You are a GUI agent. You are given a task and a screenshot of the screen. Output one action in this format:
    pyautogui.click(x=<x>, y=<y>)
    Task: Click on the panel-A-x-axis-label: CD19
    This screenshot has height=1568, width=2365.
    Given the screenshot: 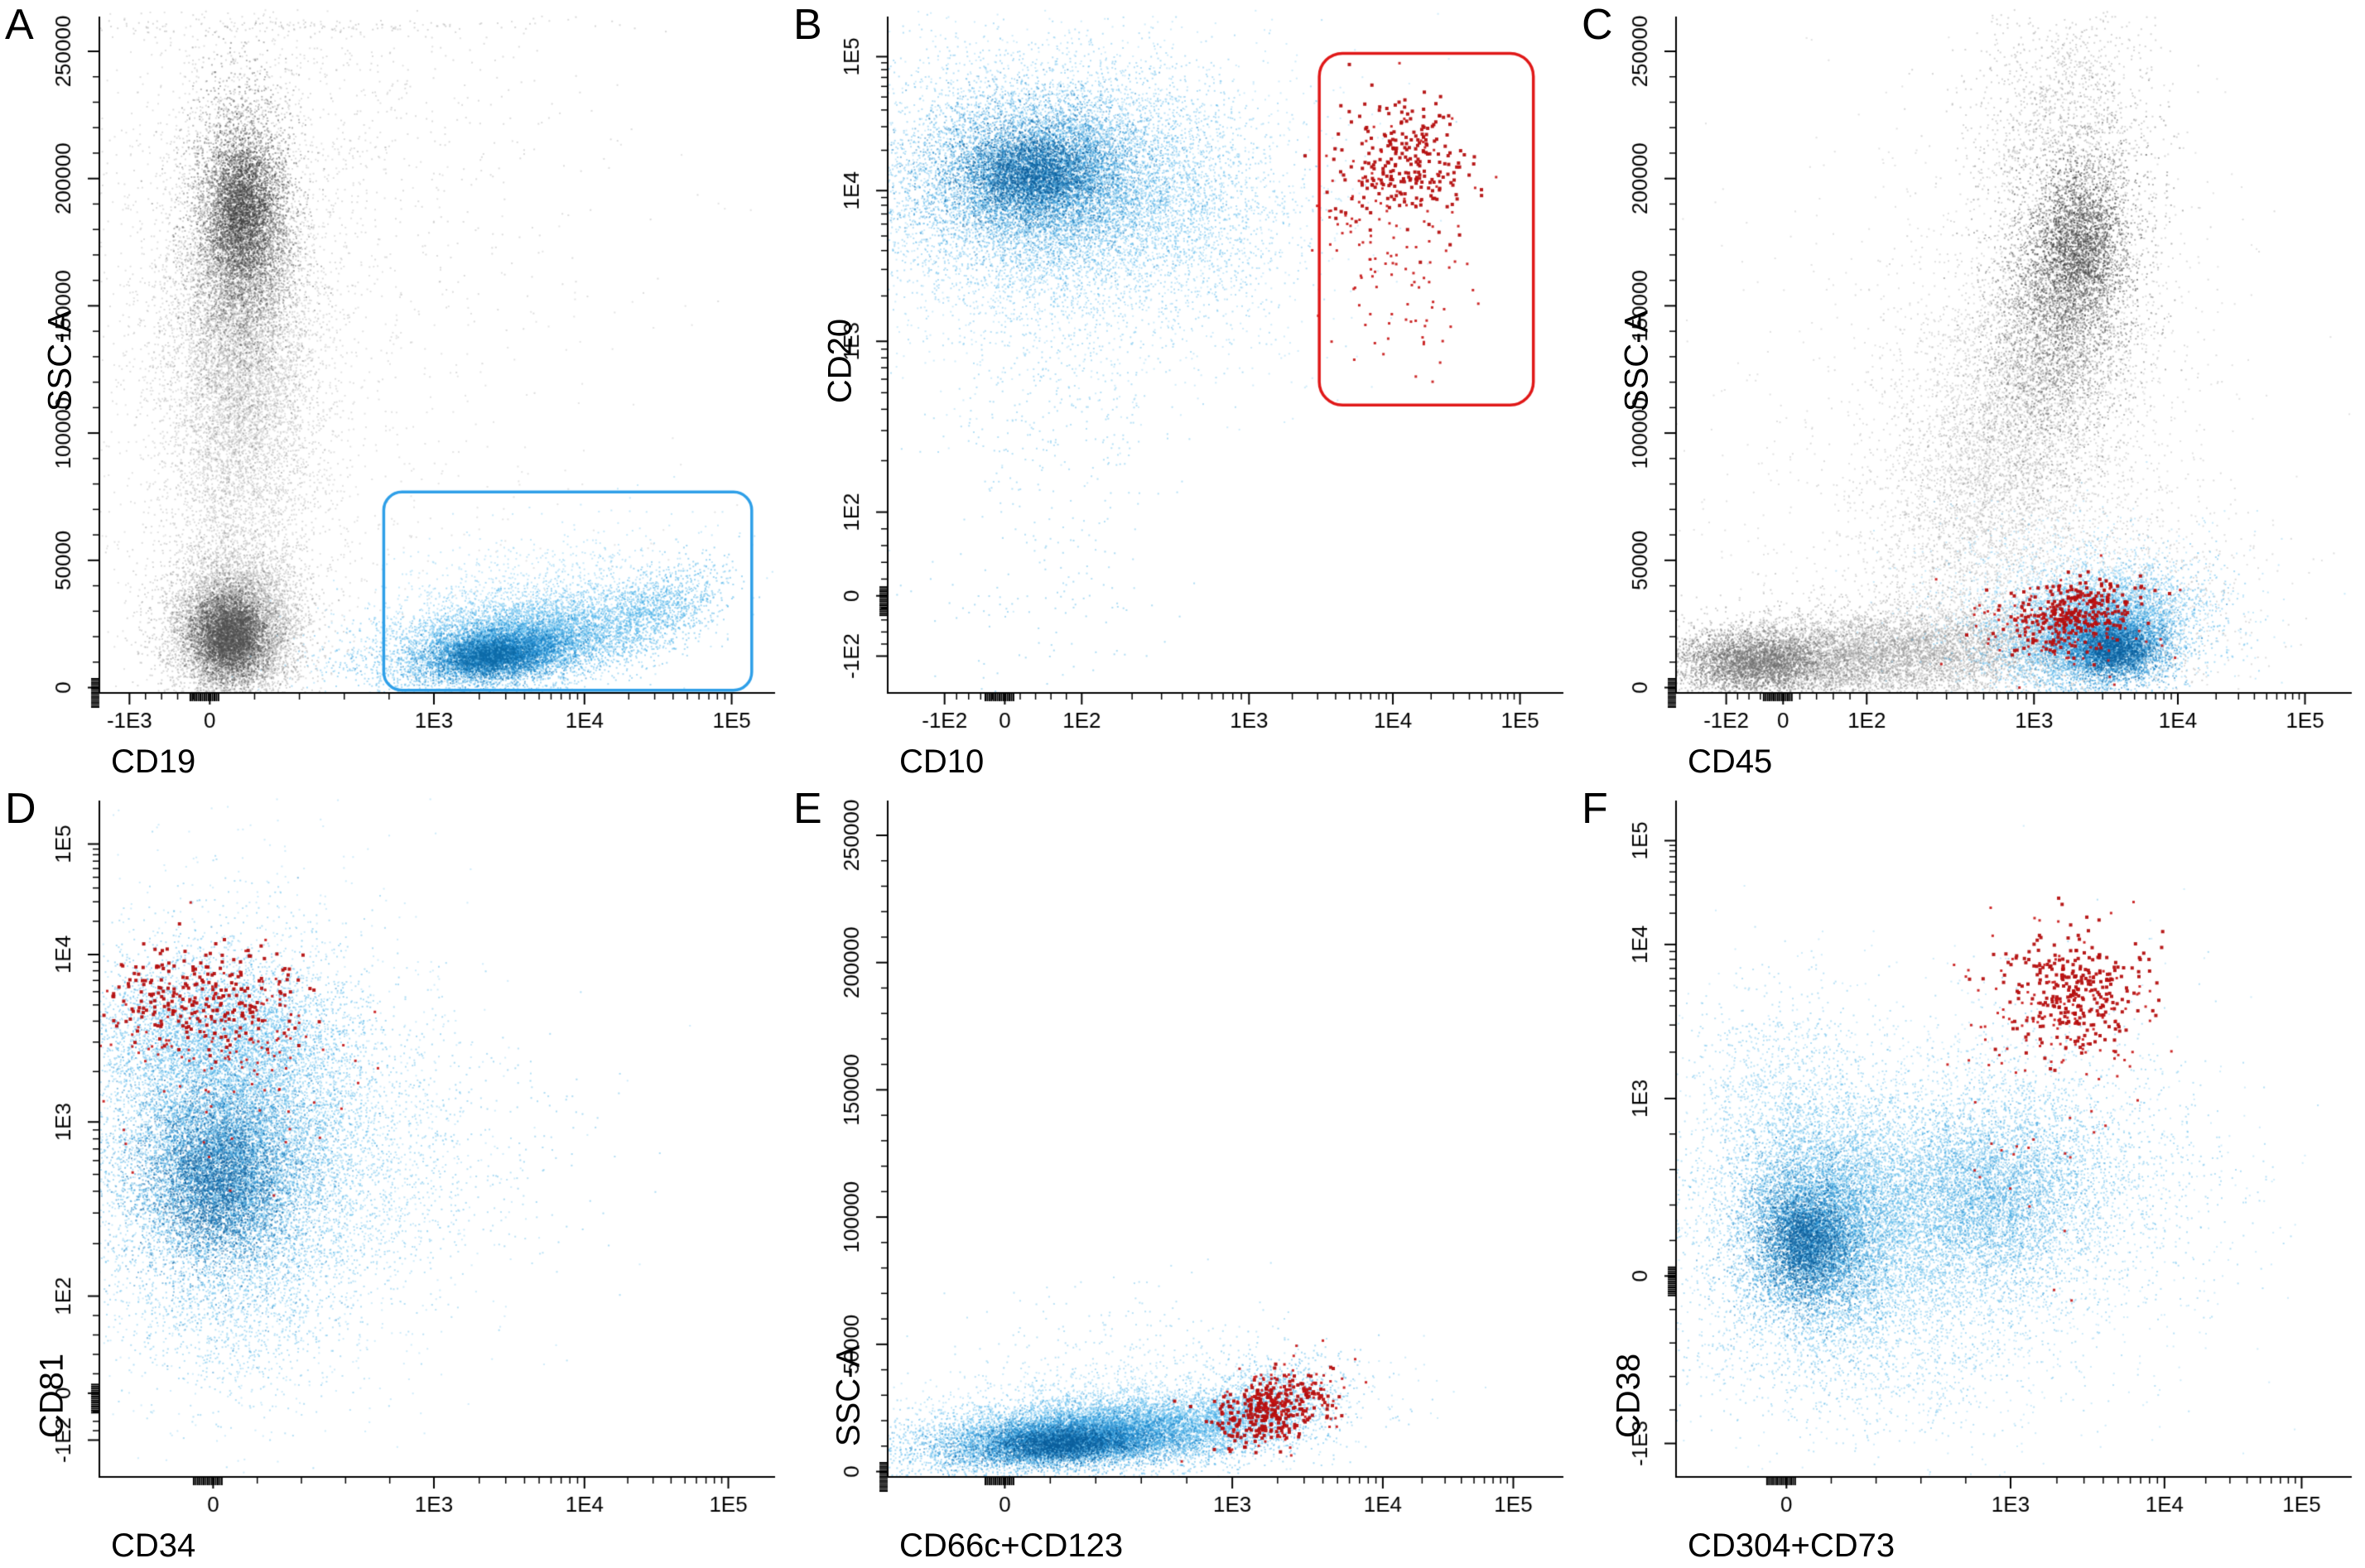 What is the action you would take?
    pyautogui.click(x=153, y=761)
    